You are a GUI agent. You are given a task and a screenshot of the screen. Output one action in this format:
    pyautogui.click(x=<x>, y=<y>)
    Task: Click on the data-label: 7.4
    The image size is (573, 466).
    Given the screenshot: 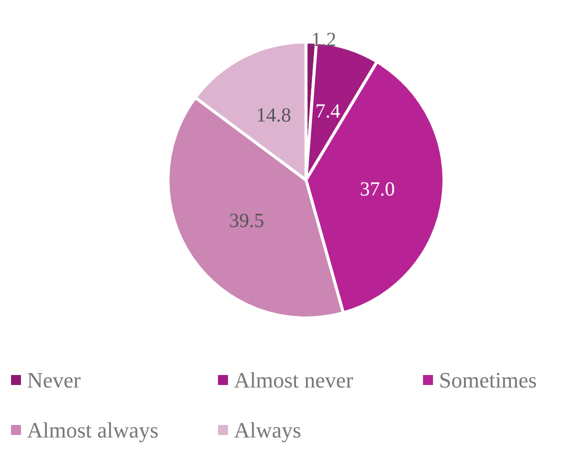 What is the action you would take?
    pyautogui.click(x=327, y=111)
    